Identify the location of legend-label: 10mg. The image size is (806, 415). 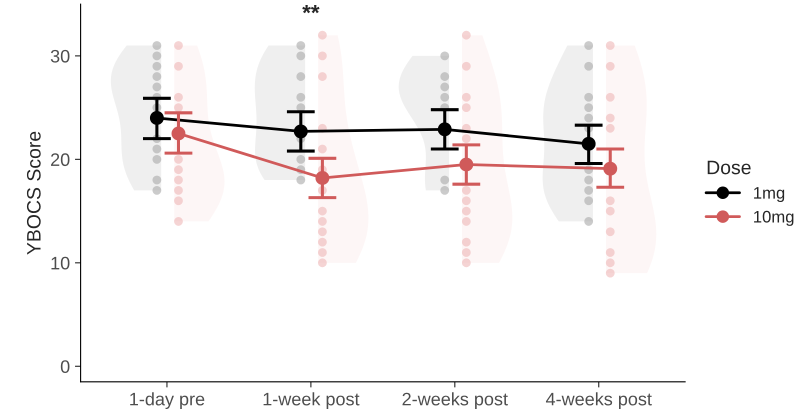
(774, 218).